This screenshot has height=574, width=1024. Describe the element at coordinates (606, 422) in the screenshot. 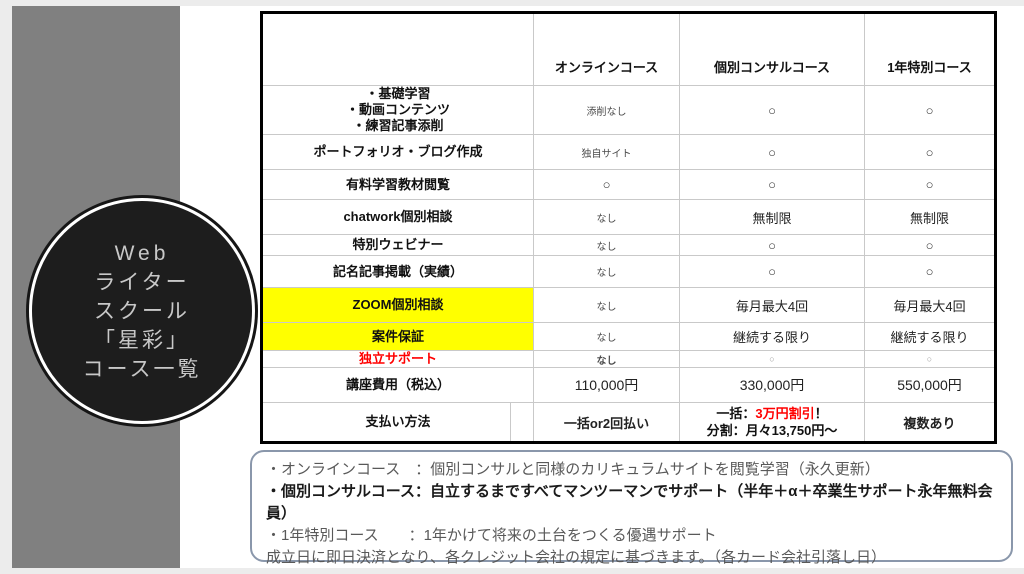

I see `value-cell-online-payment: 一括or2回払い` at that location.